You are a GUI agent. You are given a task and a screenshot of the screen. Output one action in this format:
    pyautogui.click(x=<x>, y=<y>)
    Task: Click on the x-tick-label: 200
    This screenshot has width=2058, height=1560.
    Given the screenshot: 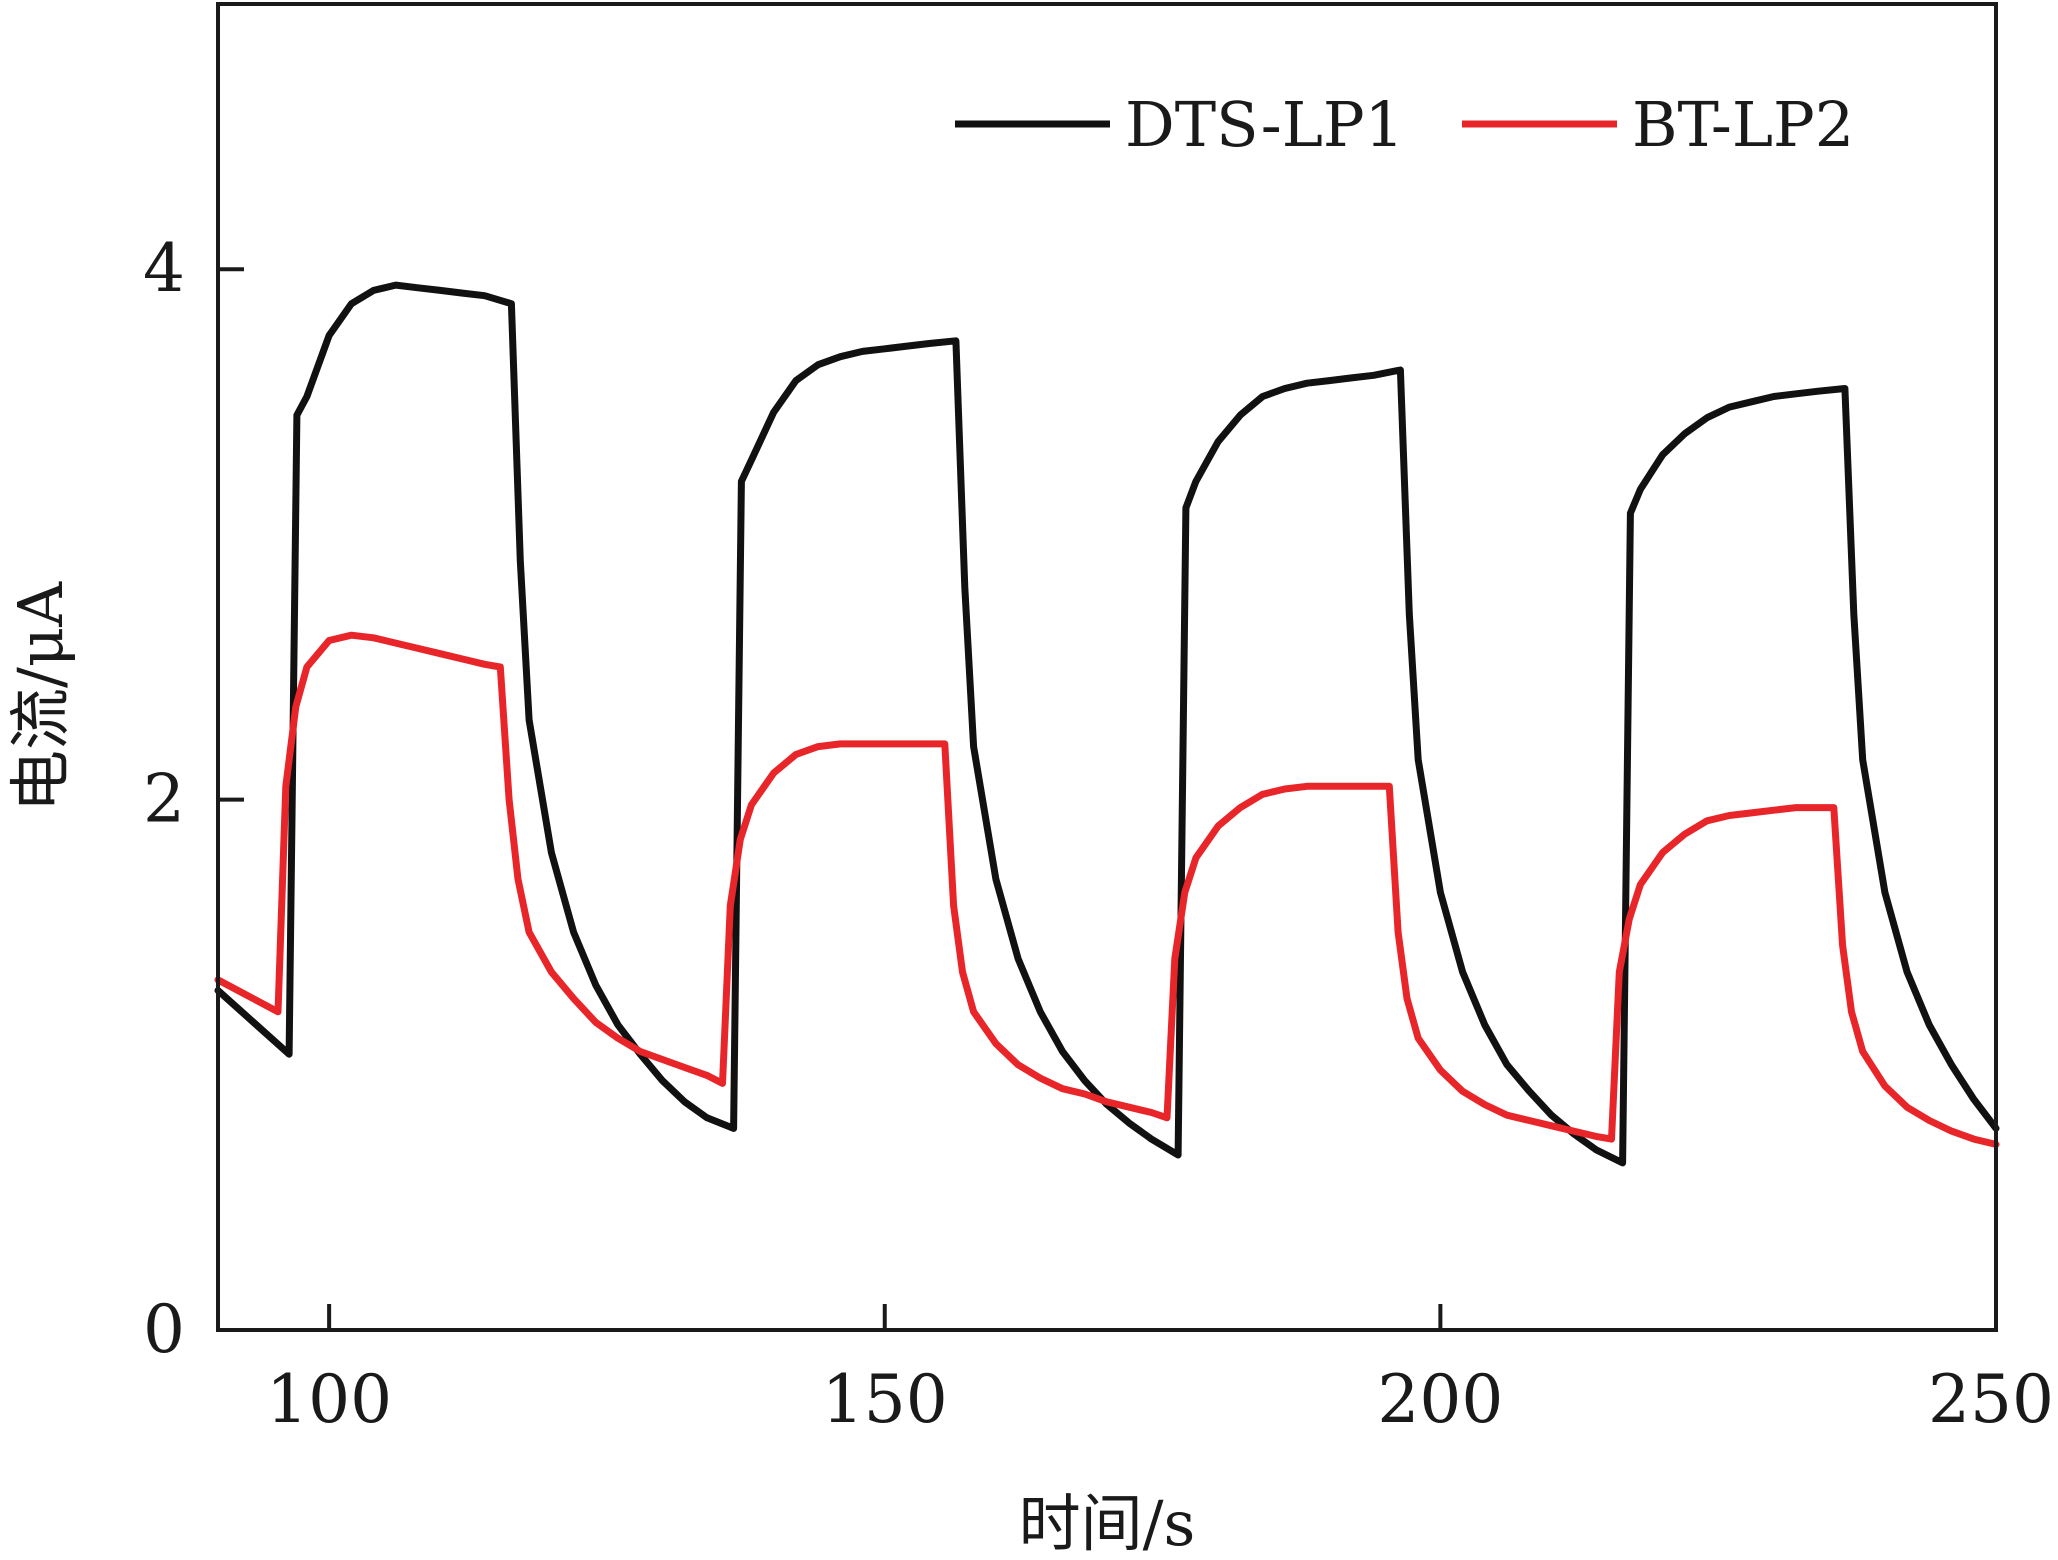 What is the action you would take?
    pyautogui.click(x=1440, y=1399)
    